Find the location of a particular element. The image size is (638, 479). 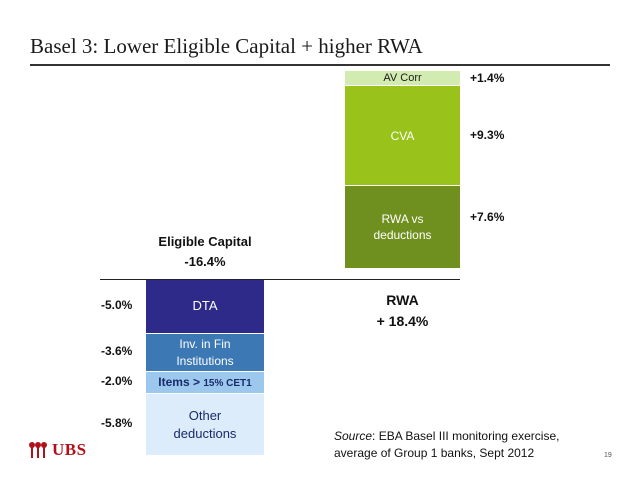

rwa-label: RWA + 18.4% is located at coordinates (402, 311).